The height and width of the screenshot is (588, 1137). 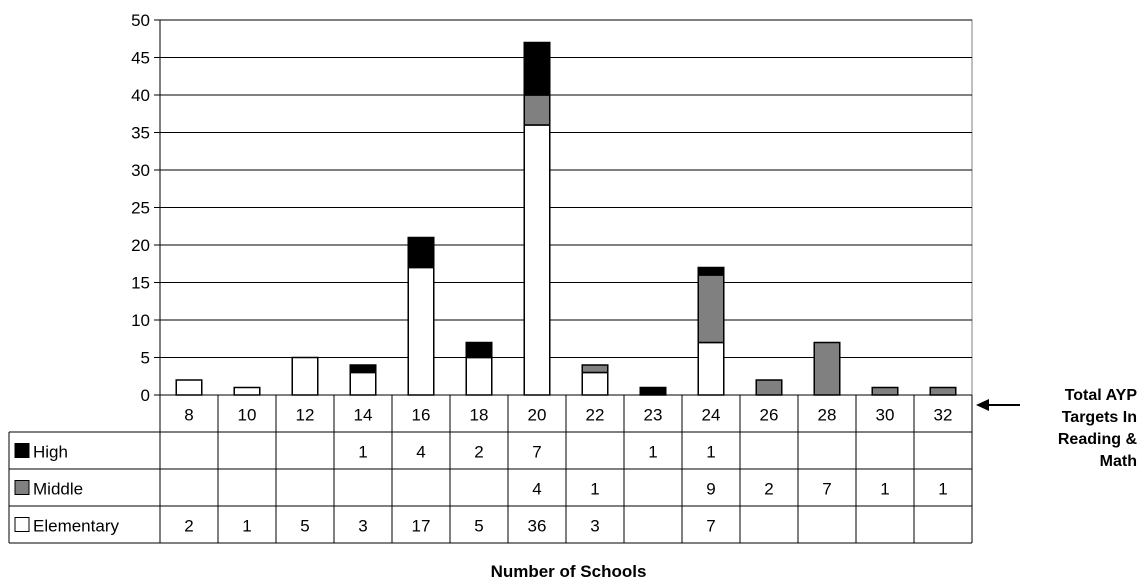 I want to click on table-cell-elementary: 2, so click(x=188, y=526).